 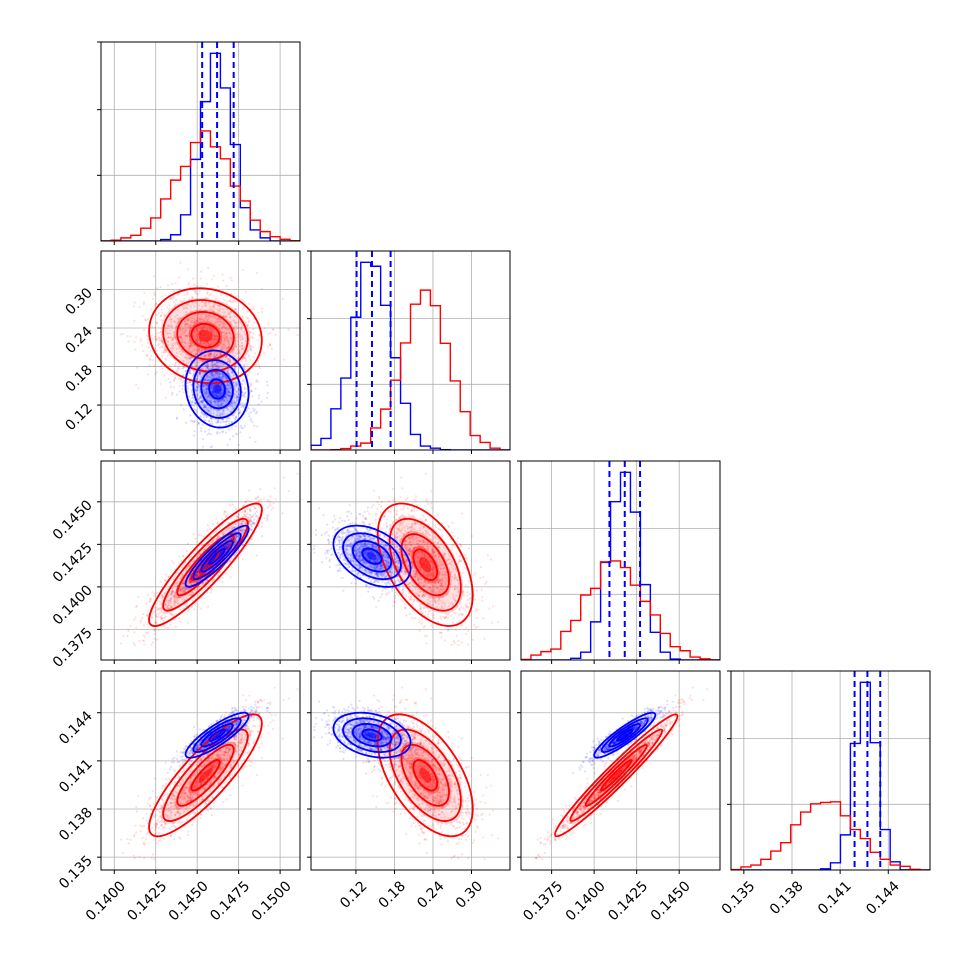 What do you see at coordinates (217, 389) in the screenshot?
I see `contour-blue` at bounding box center [217, 389].